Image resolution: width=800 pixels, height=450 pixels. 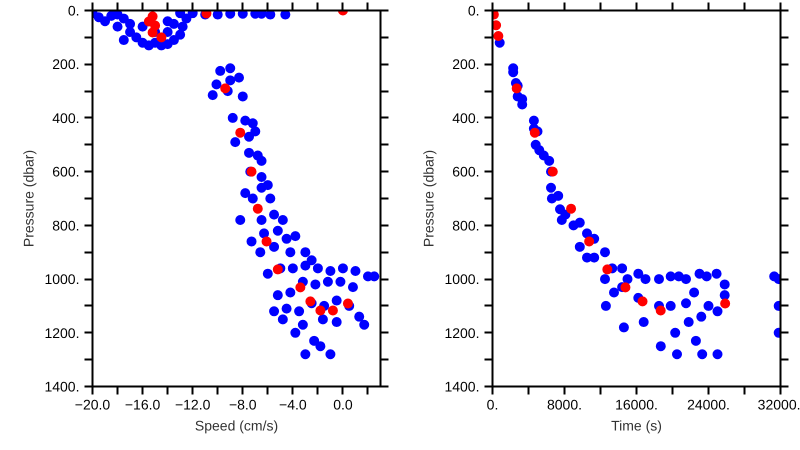 I want to click on x-axis-title: Speed (cm/s), so click(x=236, y=426).